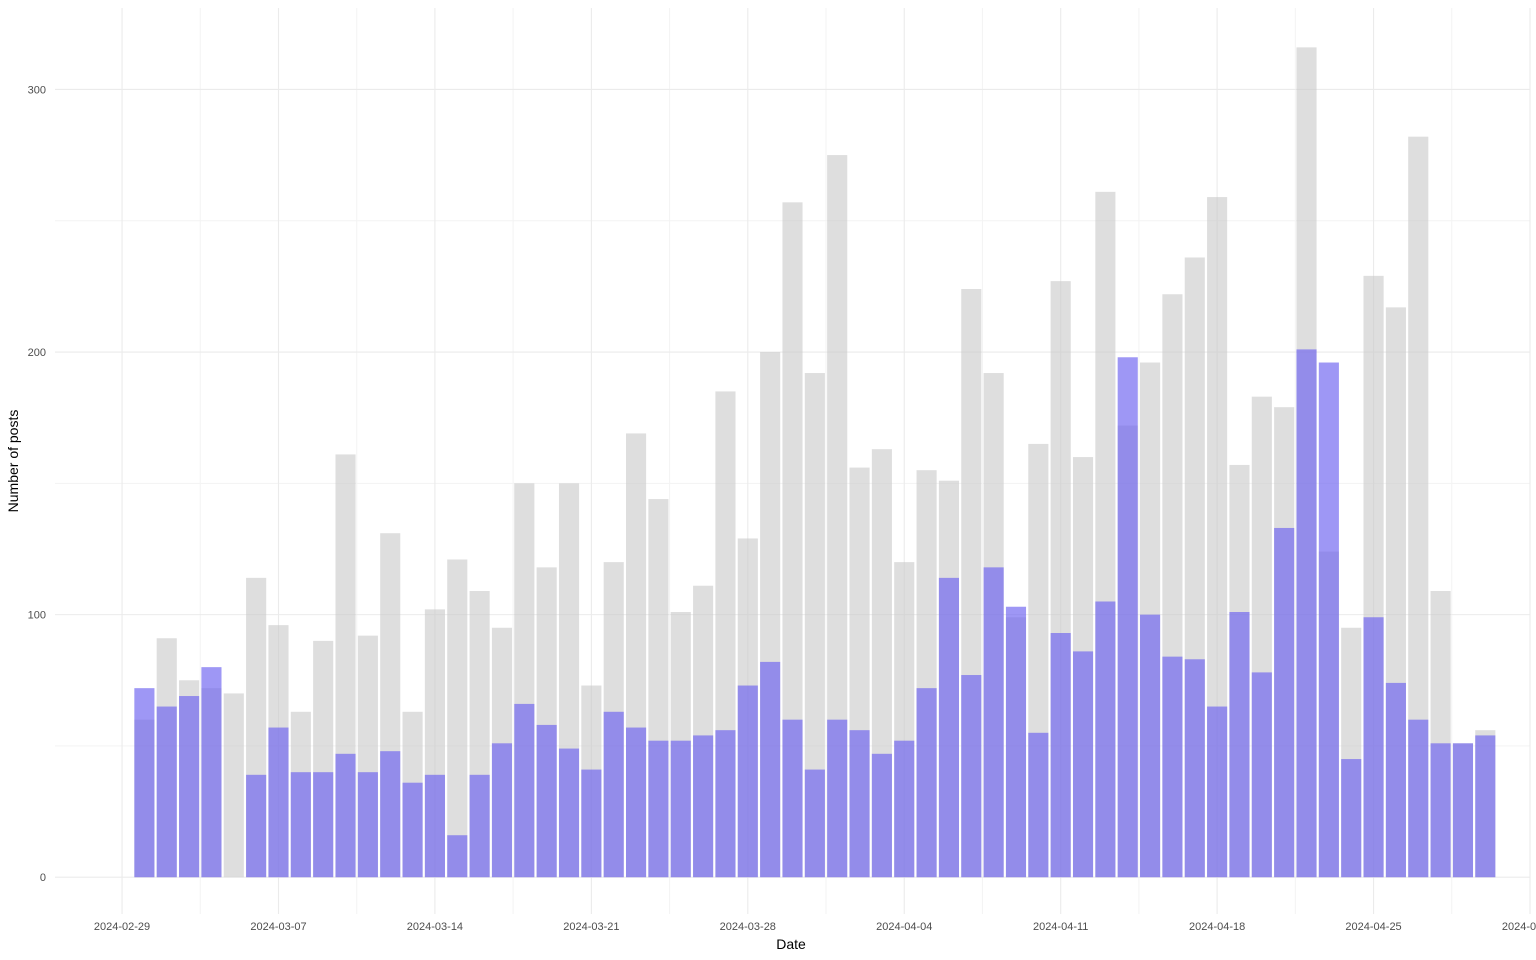 The image size is (1536, 960). What do you see at coordinates (122, 927) in the screenshot?
I see `x-tick-label: 2024-02-29` at bounding box center [122, 927].